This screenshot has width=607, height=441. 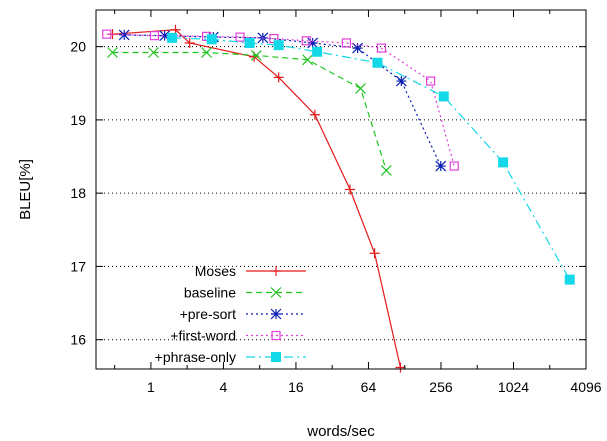 I want to click on legend-label: +phrase-only, so click(x=195, y=357).